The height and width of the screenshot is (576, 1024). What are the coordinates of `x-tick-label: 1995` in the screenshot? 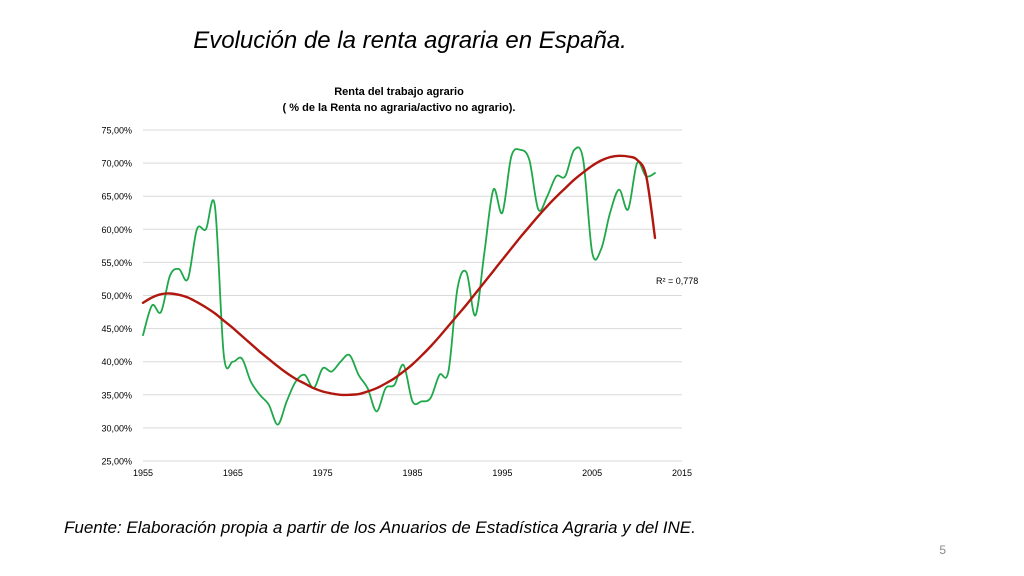 It's located at (502, 473).